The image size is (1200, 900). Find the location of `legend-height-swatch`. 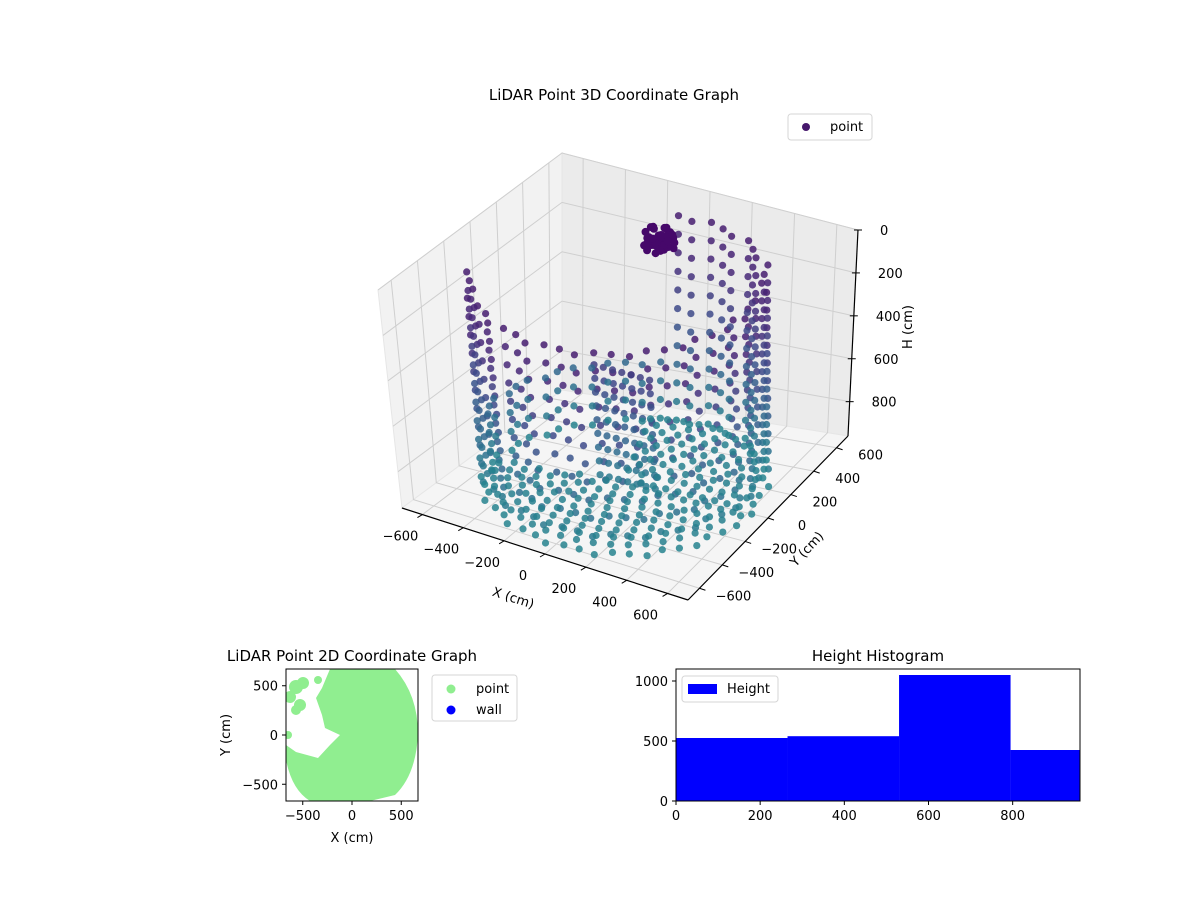

legend-height-swatch is located at coordinates (702, 689).